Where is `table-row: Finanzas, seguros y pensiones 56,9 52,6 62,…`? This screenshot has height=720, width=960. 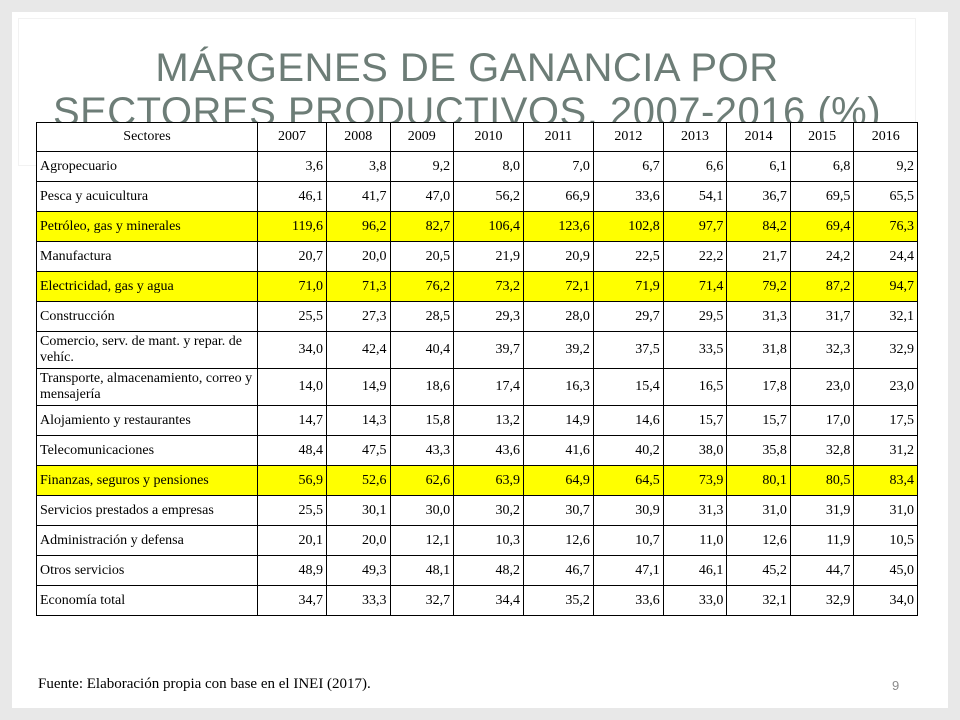 table-row: Finanzas, seguros y pensiones 56,9 52,6 62,… is located at coordinates (477, 480).